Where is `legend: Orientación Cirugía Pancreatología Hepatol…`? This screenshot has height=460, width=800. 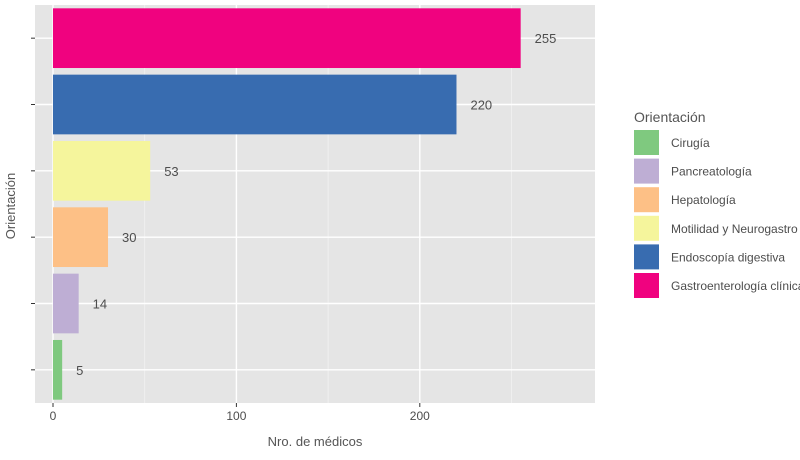 legend: Orientación Cirugía Pancreatología Hepatol… is located at coordinates (717, 203).